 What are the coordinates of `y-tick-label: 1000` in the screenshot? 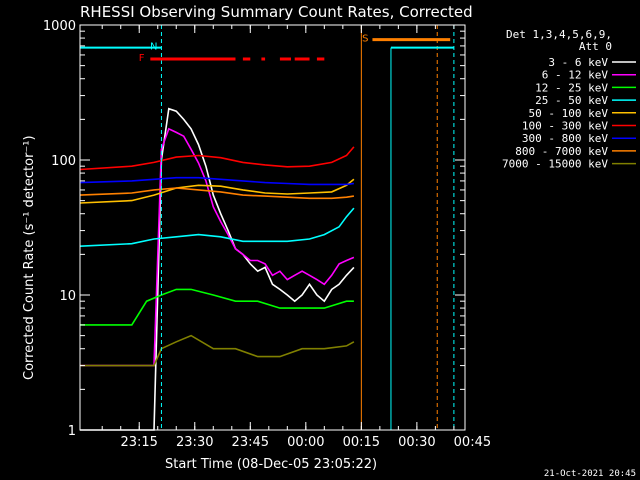 It's located at (59, 26).